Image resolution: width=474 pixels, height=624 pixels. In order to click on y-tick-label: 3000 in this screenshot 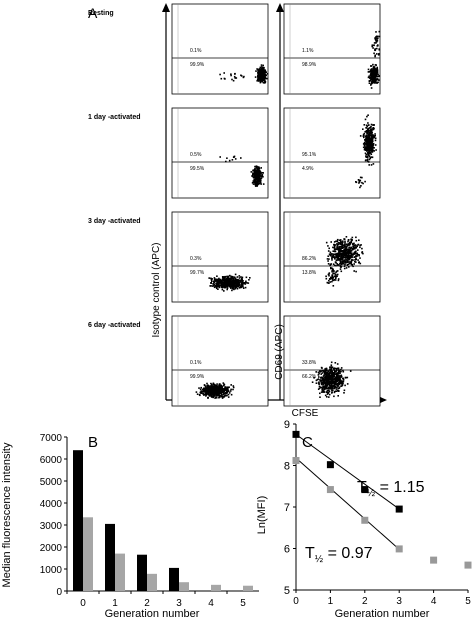, I will do `click(51, 526)`.